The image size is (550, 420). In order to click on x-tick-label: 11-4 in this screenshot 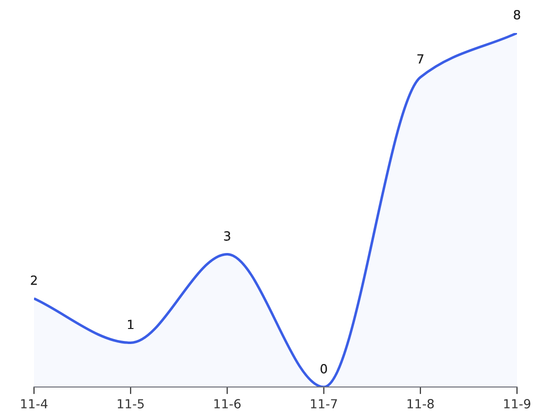, I will do `click(34, 403)`.